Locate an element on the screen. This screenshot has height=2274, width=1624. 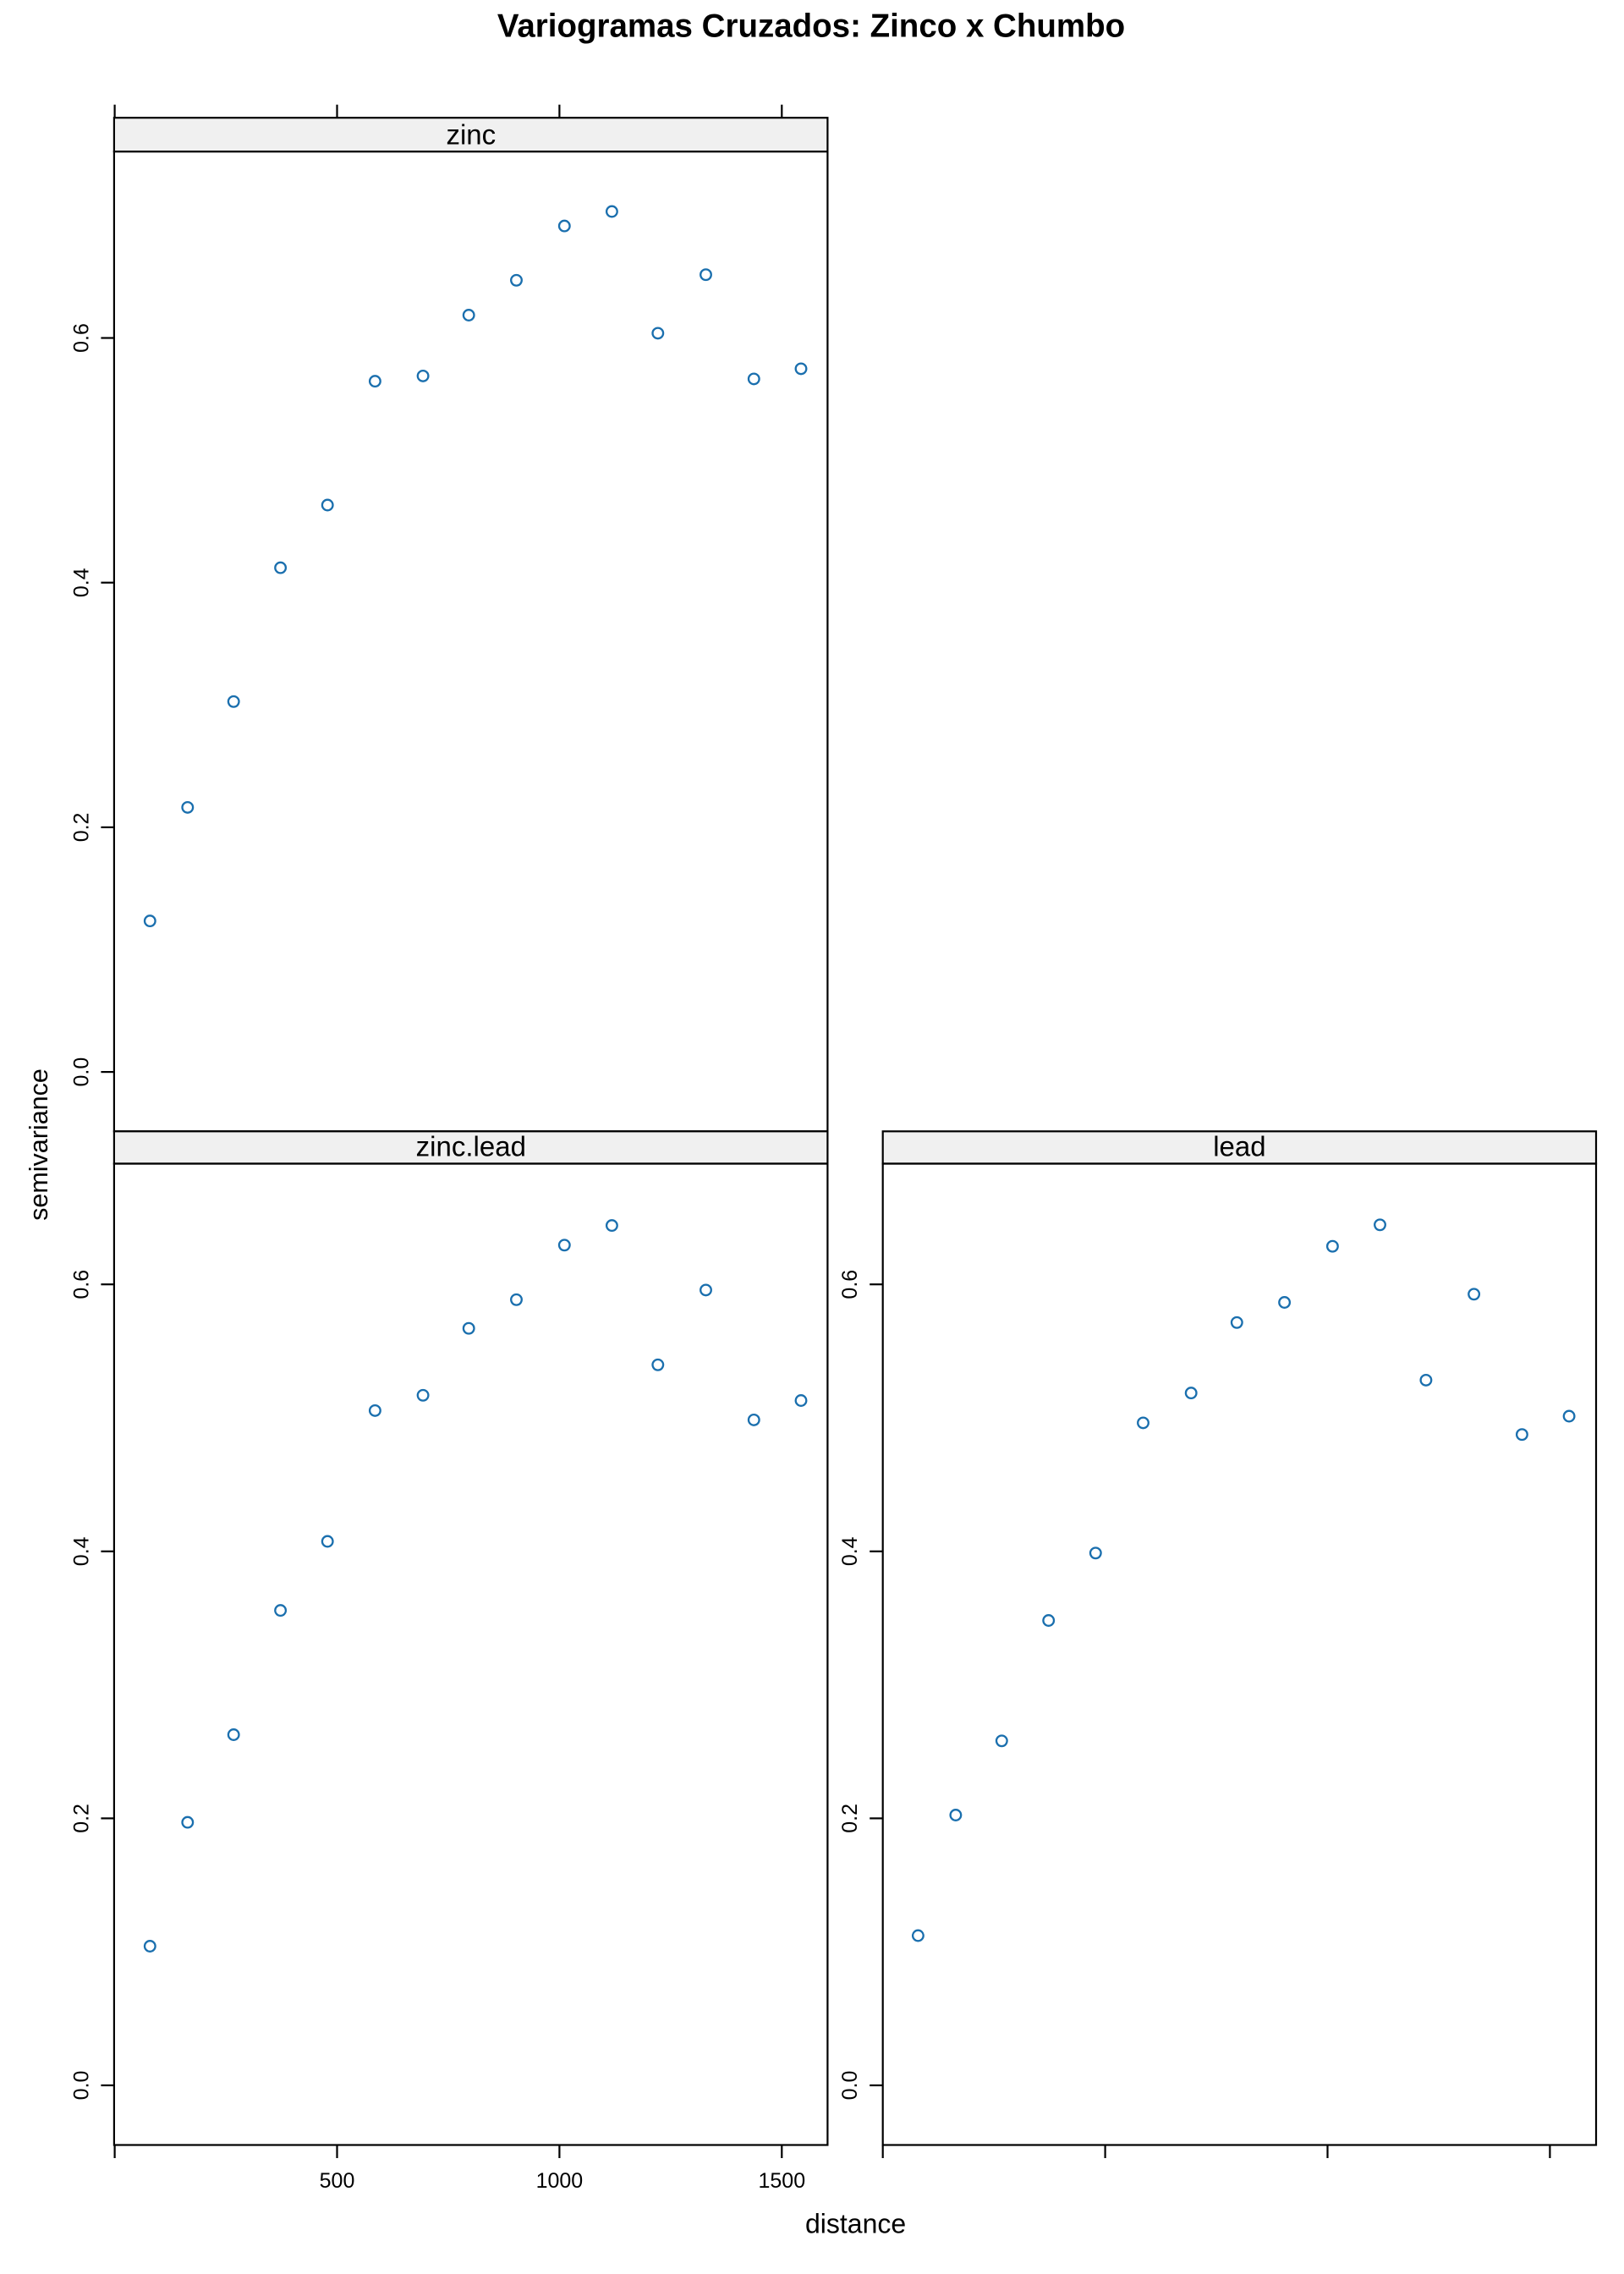
svg-text: distance is located at coordinates (856, 2224).